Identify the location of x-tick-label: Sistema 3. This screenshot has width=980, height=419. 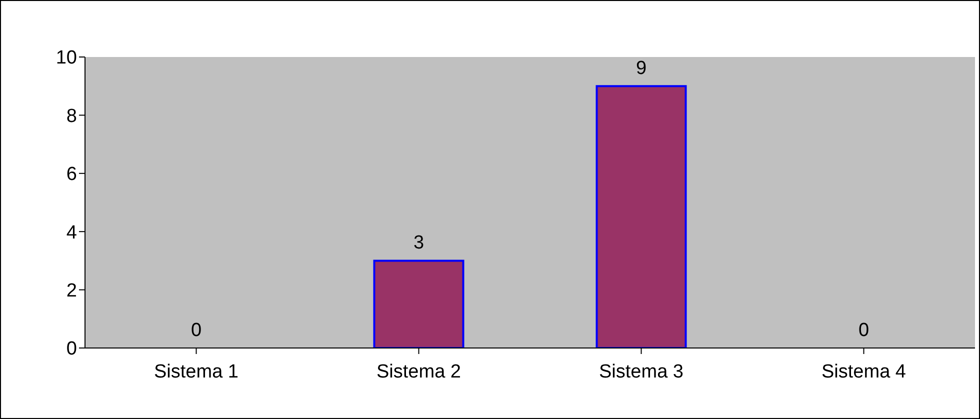
(641, 371).